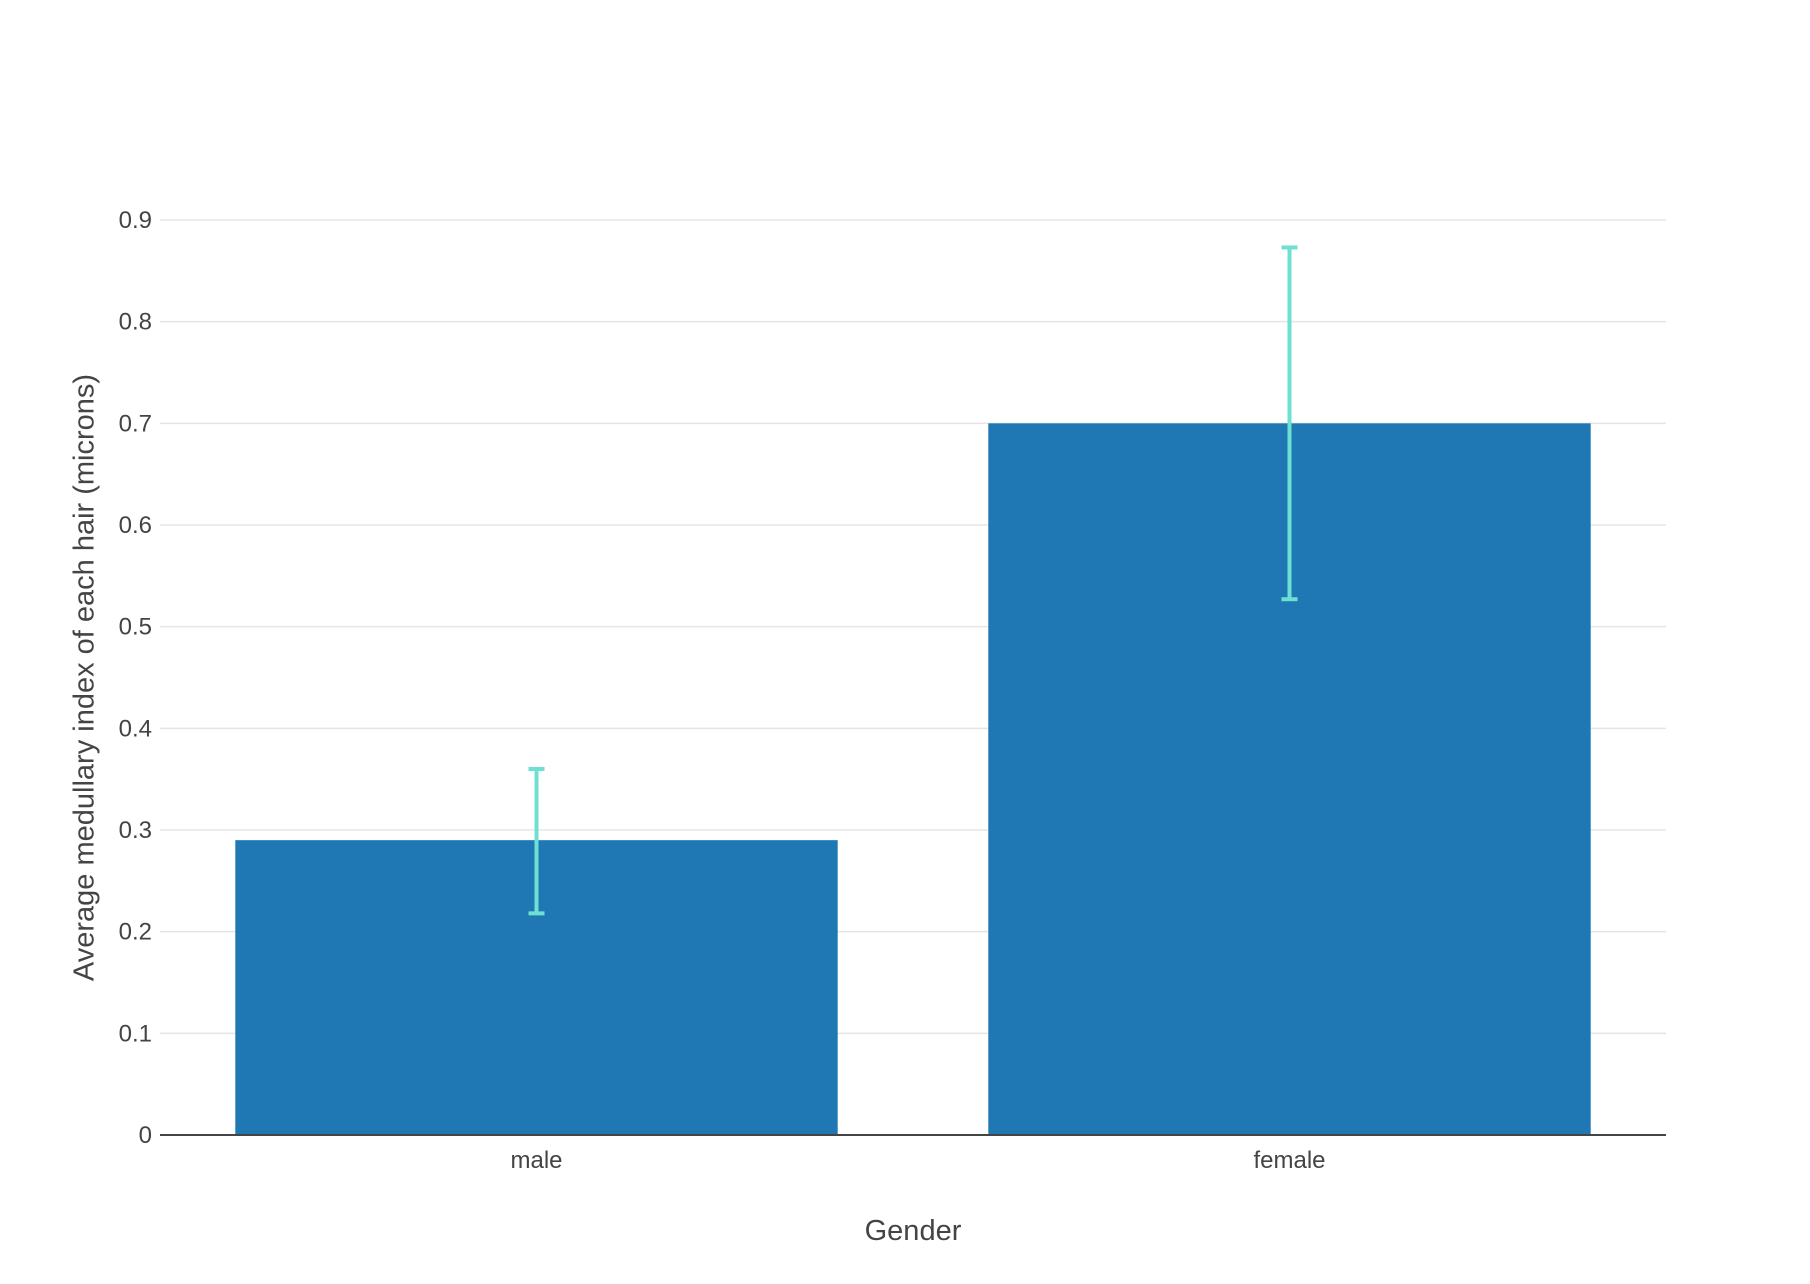 This screenshot has height=1284, width=1810. Describe the element at coordinates (135, 525) in the screenshot. I see `y-tick-label: 0.6` at that location.